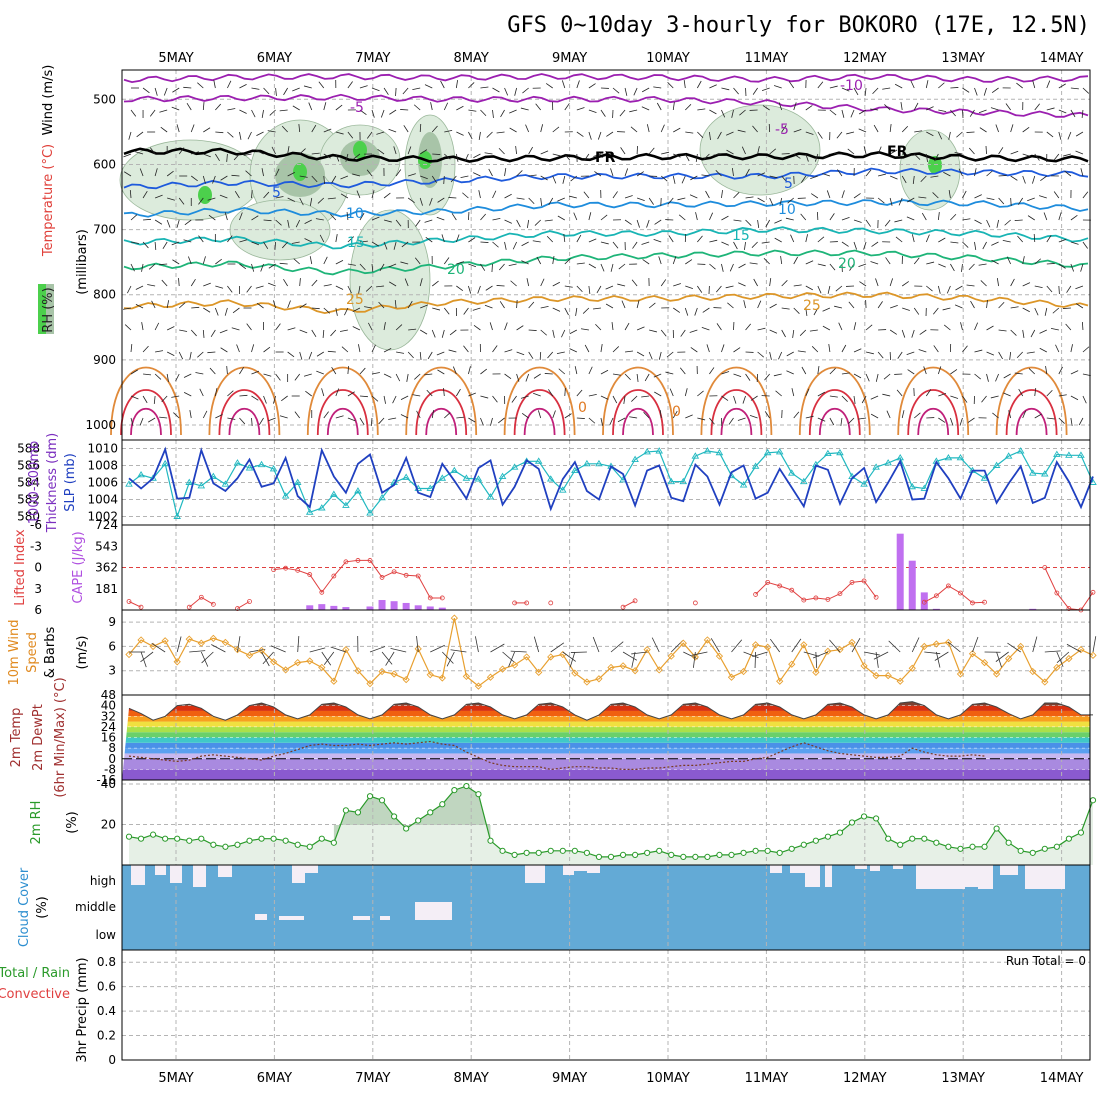  I want to click on temp-line, so click(610, 711).